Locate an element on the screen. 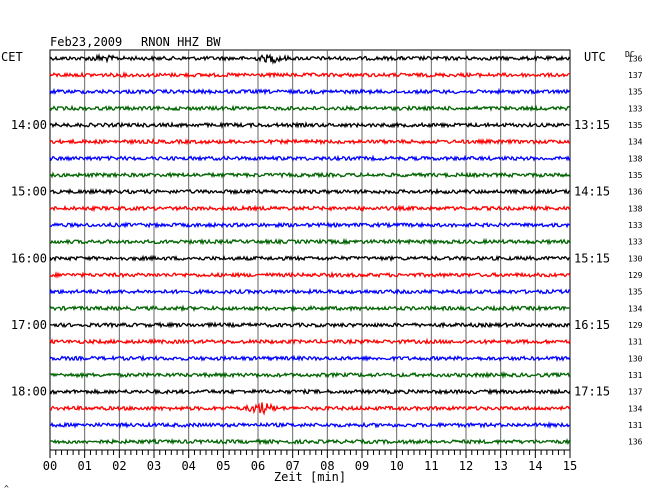 The height and width of the screenshot is (494, 650). left-timezone-label: CET is located at coordinates (12, 57).